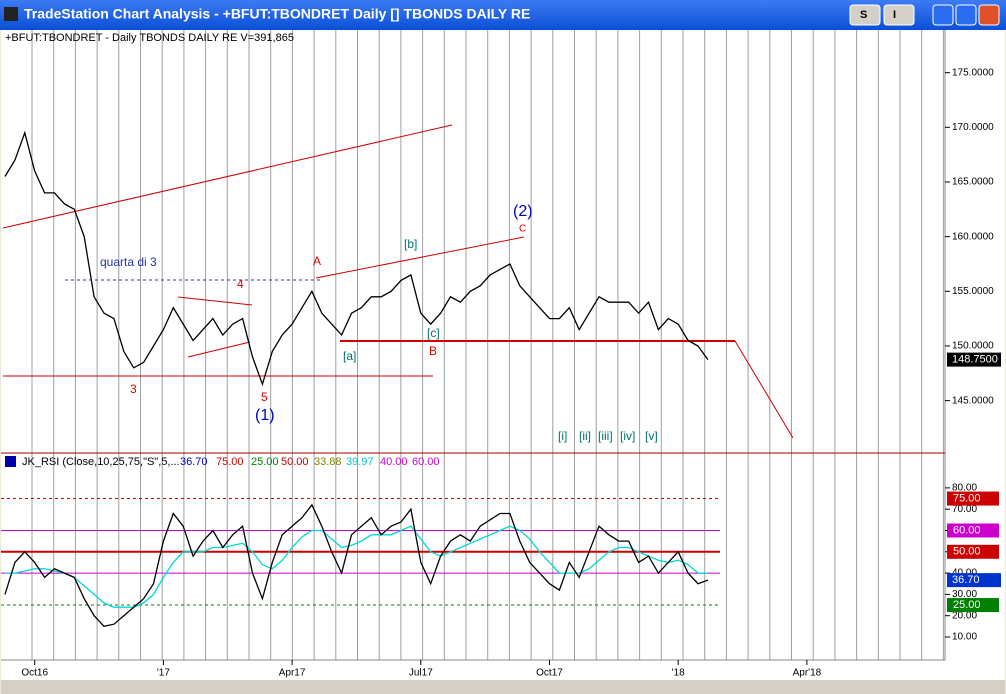 This screenshot has height=694, width=1006. What do you see at coordinates (10, 461) in the screenshot?
I see `rsi-legend-swatch` at bounding box center [10, 461].